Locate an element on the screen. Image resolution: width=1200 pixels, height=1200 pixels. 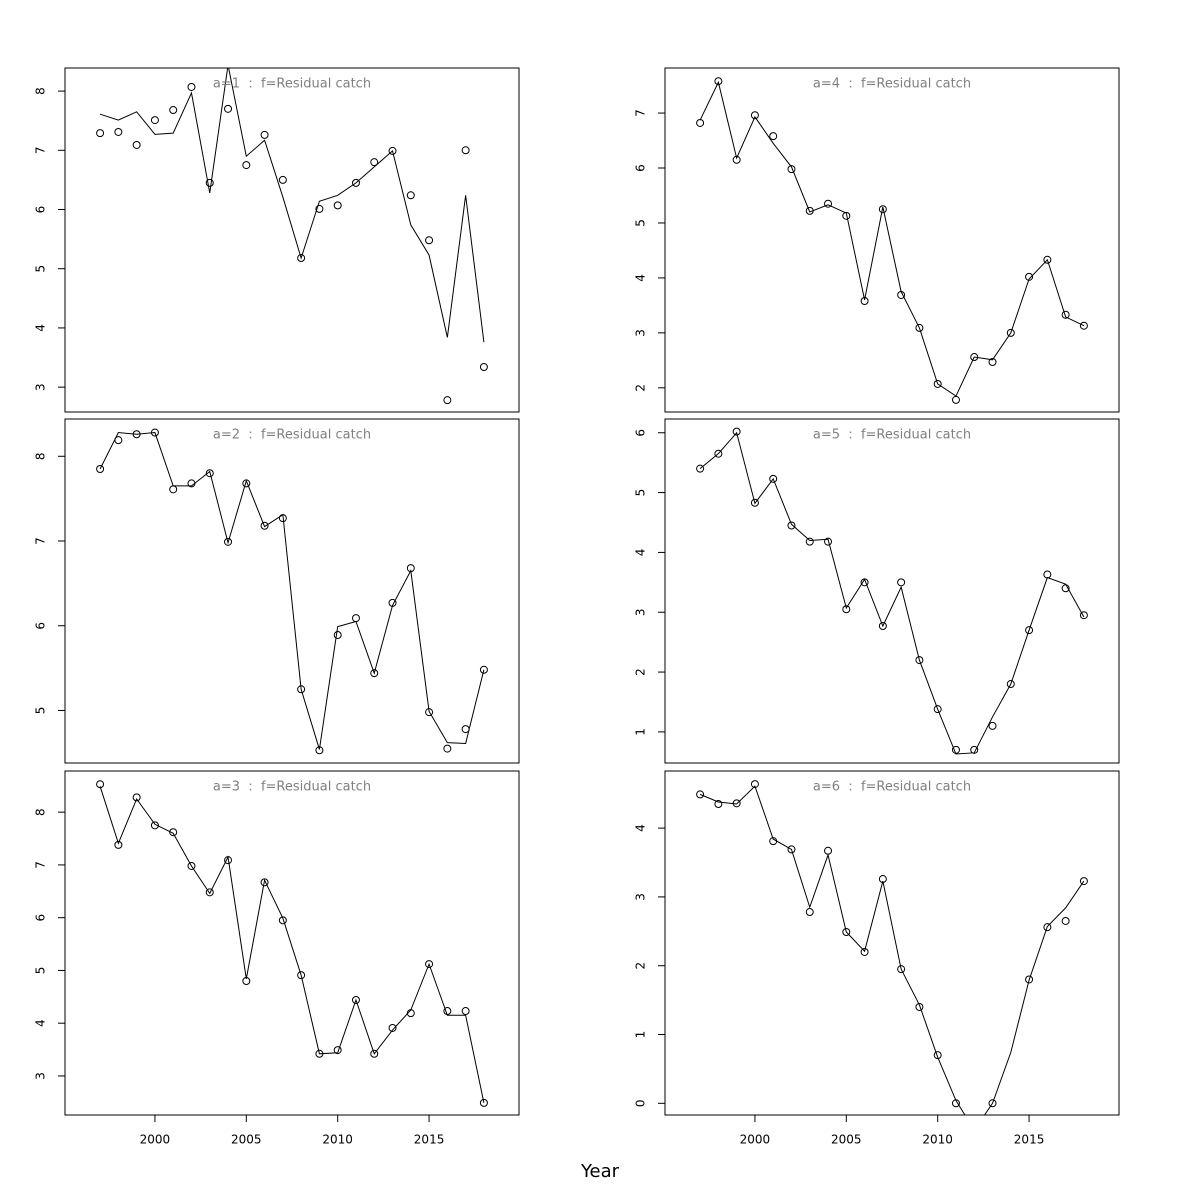
y-tick-label: 5 is located at coordinates (41, 971).